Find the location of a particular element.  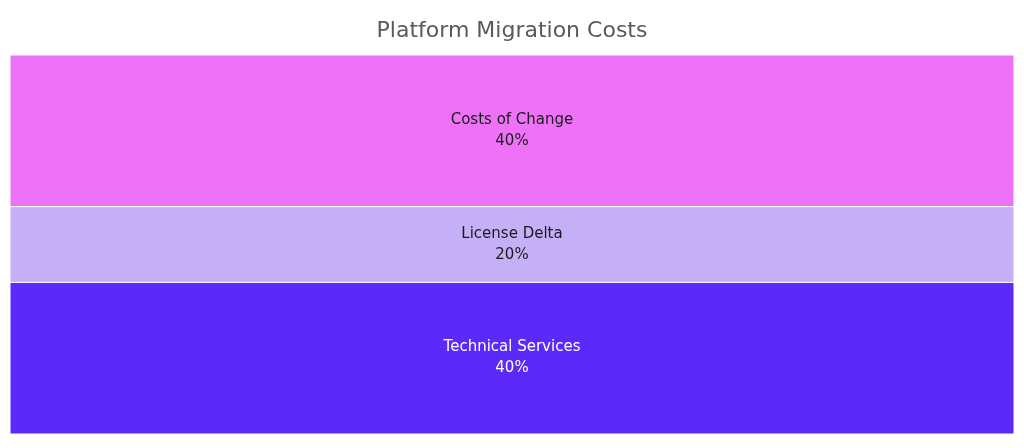

category-label: Costs of Change is located at coordinates (512, 118).